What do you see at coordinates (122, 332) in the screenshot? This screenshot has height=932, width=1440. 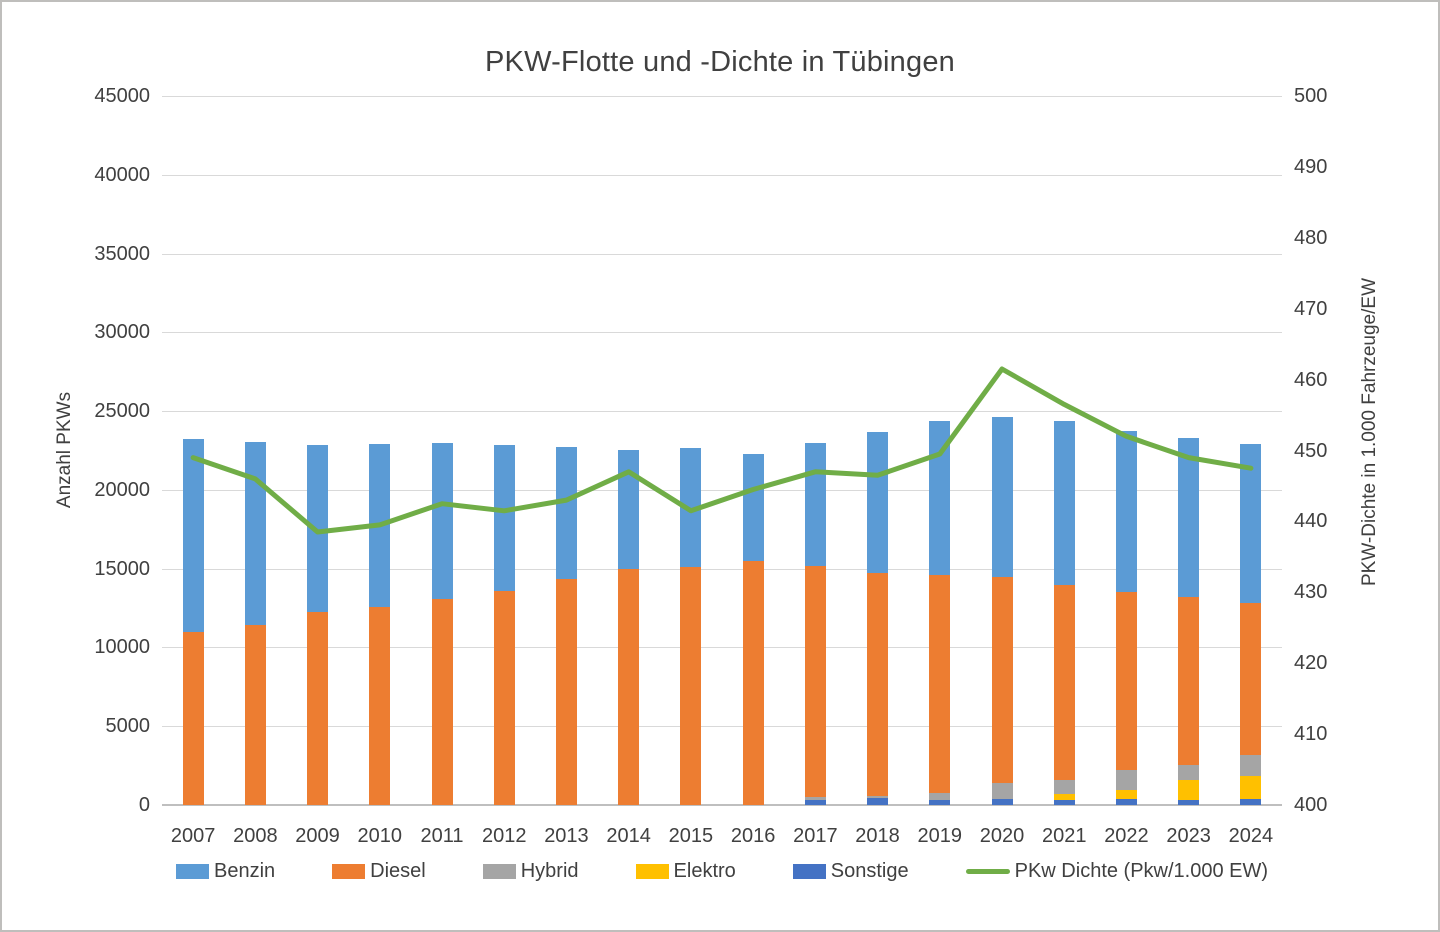 I see `left-axis-tick-label: 30000` at bounding box center [122, 332].